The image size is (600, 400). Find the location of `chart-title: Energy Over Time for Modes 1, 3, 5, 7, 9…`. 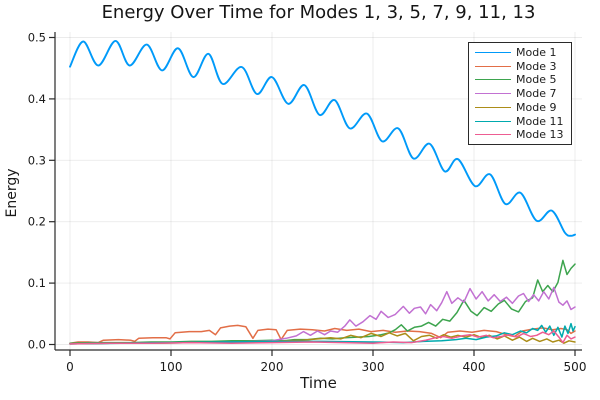

chart-title: Energy Over Time for Modes 1, 3, 5, 7, 9… is located at coordinates (318, 12).